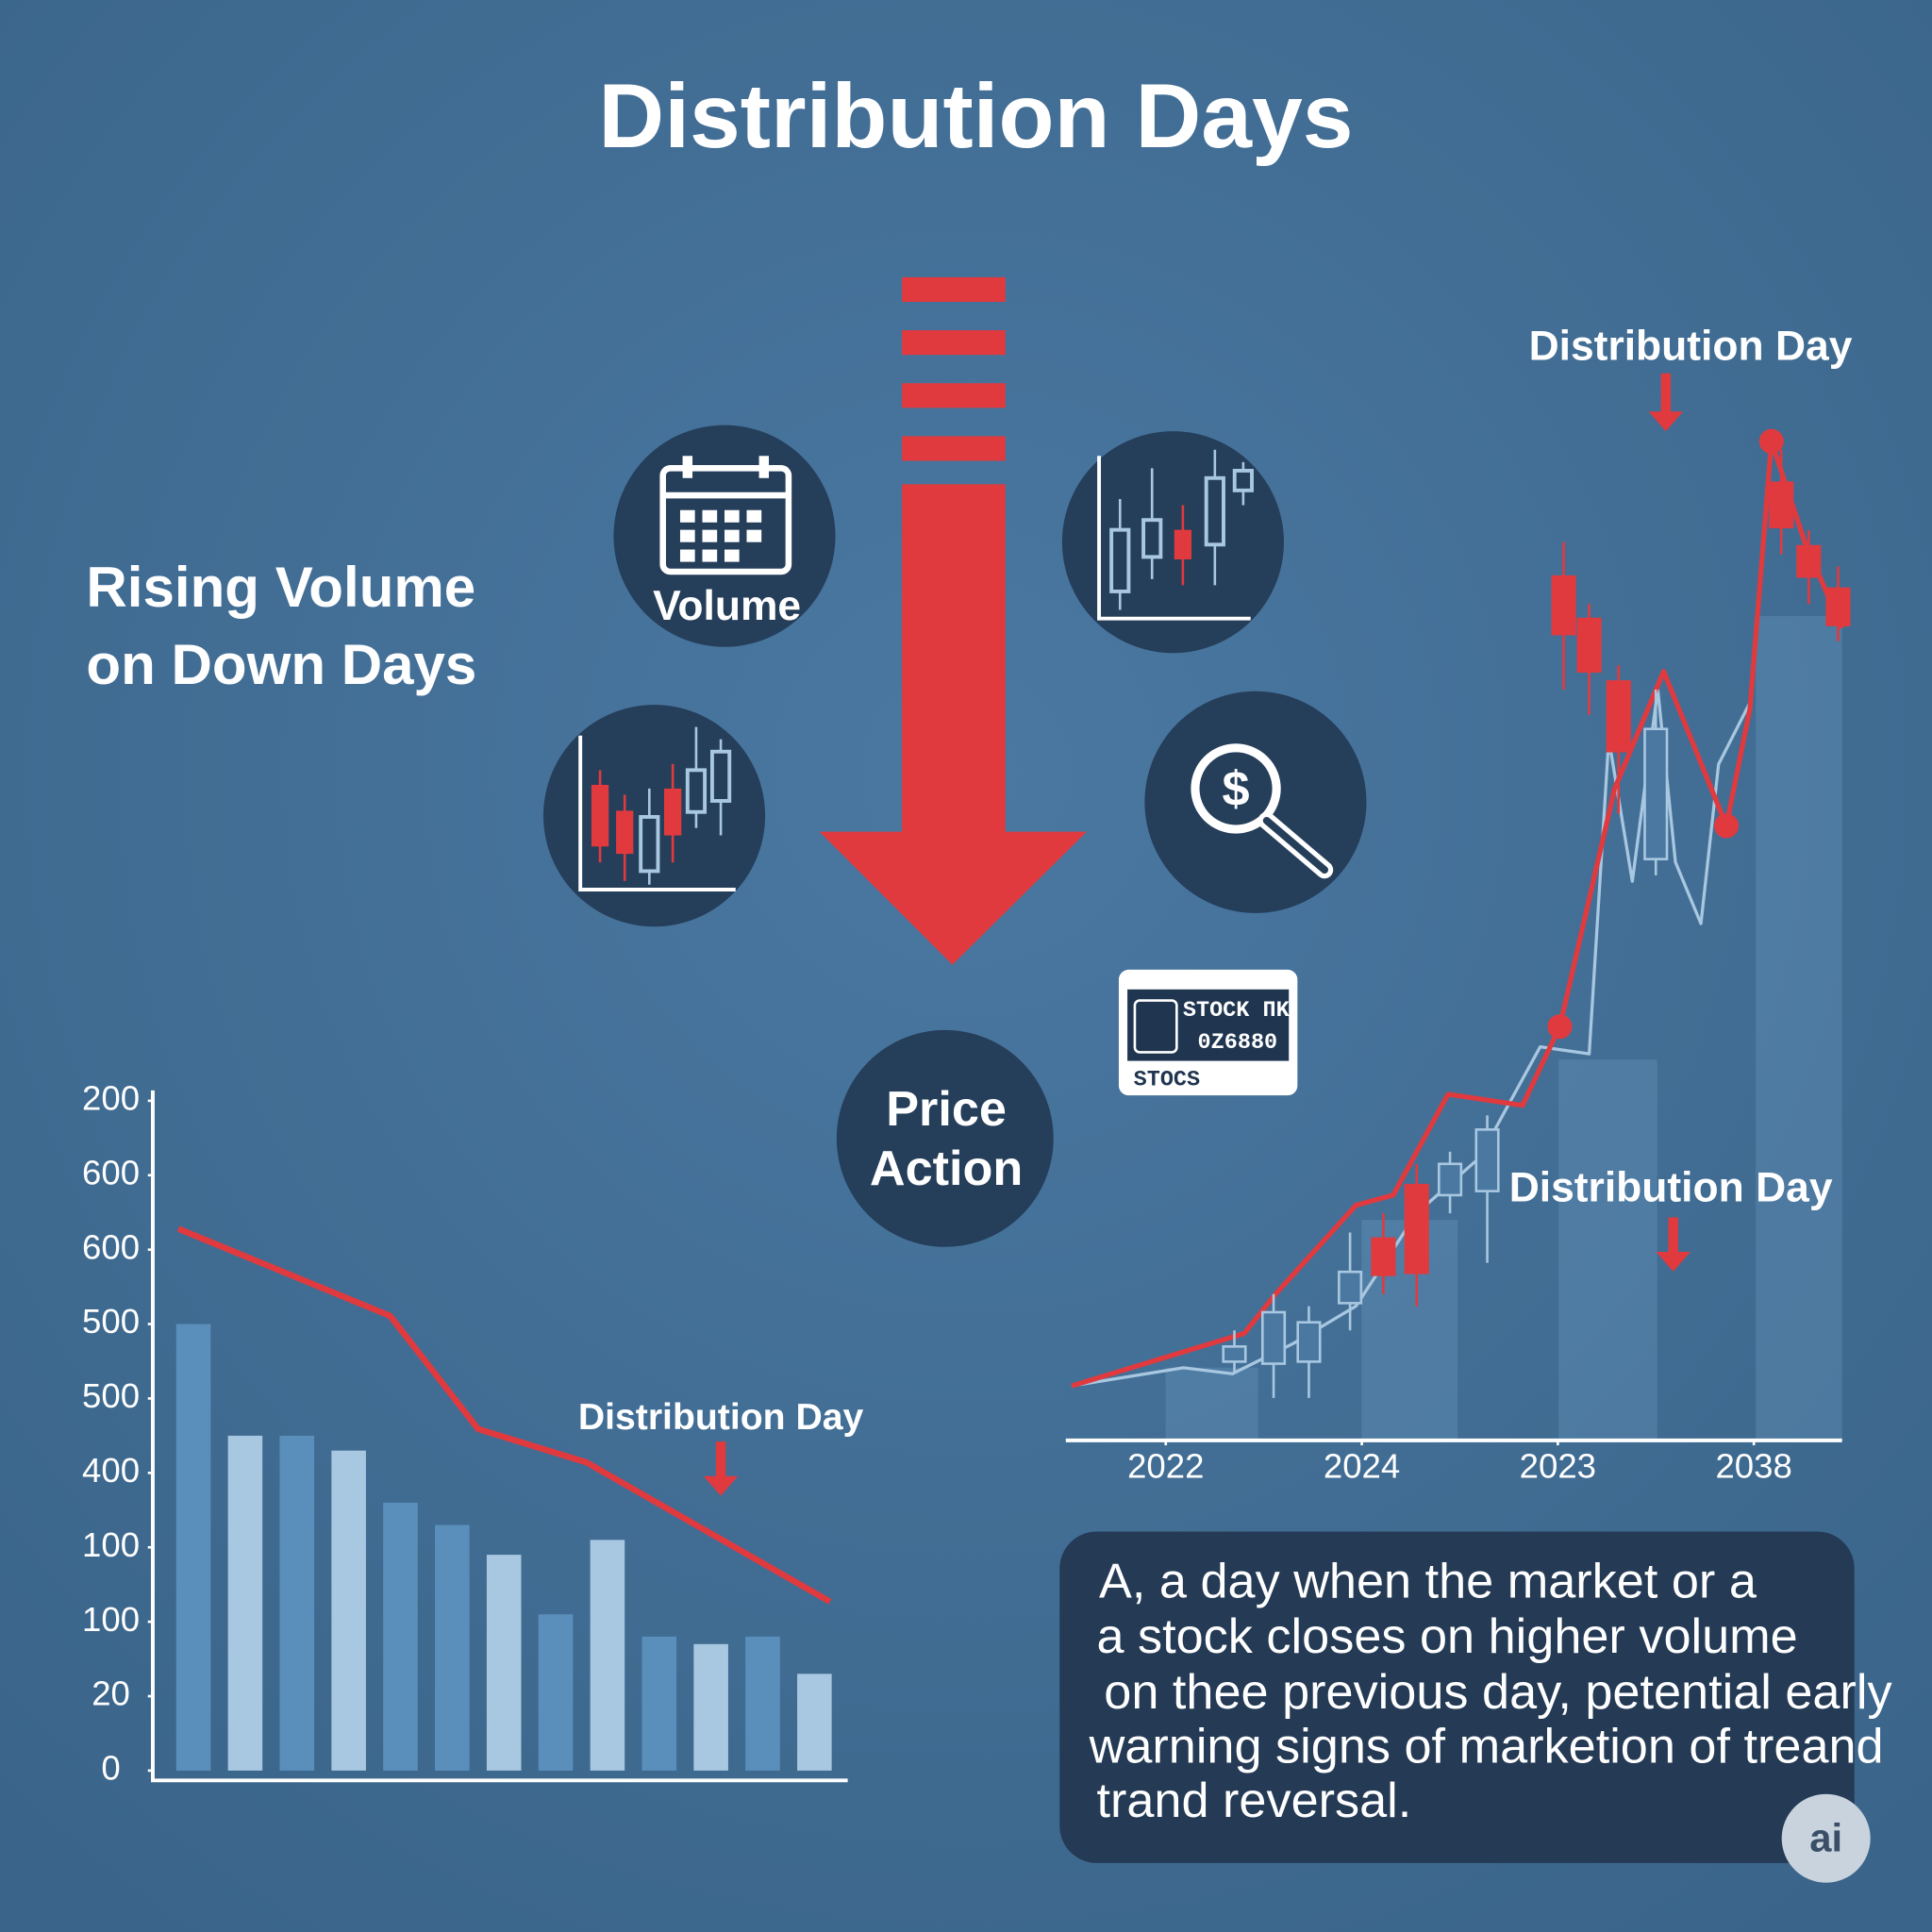 The width and height of the screenshot is (1932, 1932). Describe the element at coordinates (724, 536) in the screenshot. I see `icon-volume` at that location.